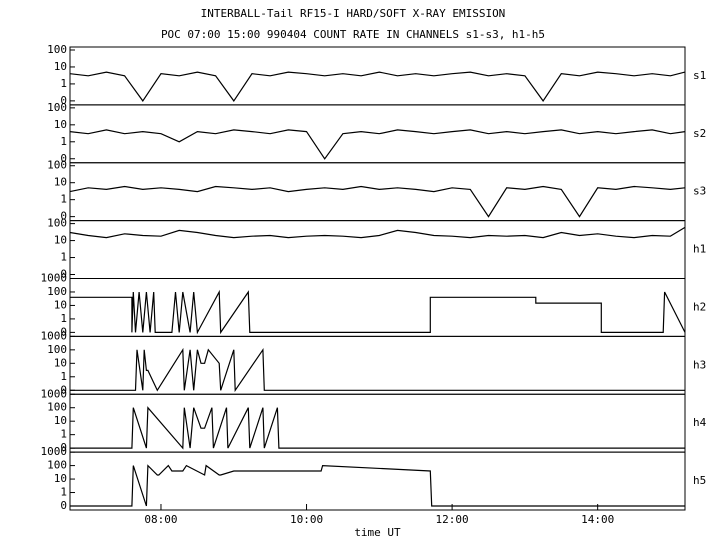 The width and height of the screenshot is (720, 550). What do you see at coordinates (699, 75) in the screenshot?
I see `panel-label: s1` at bounding box center [699, 75].